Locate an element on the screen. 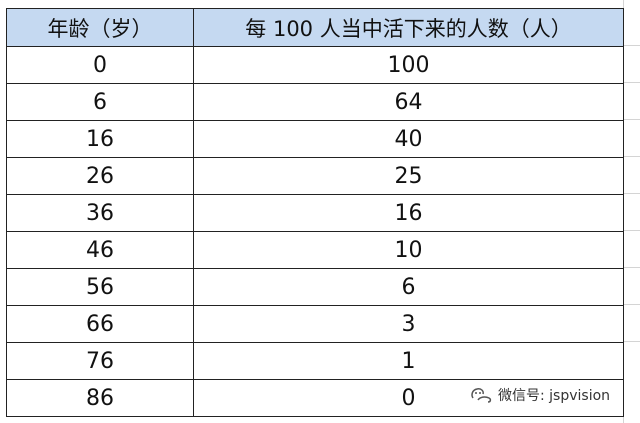 The width and height of the screenshot is (640, 423). spreadsheet-gridline-column is located at coordinates (631, 211).